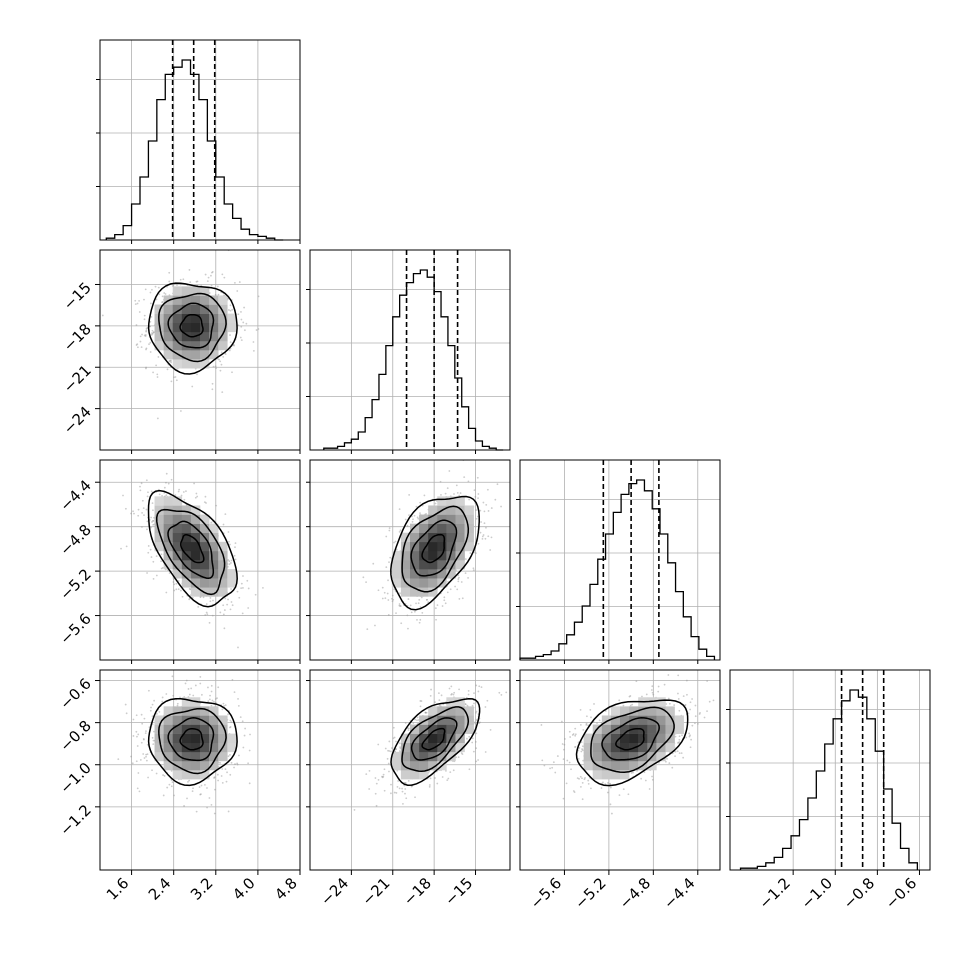 Image resolution: width=970 pixels, height=970 pixels. I want to click on panel-2-3-content, so click(627, 742).